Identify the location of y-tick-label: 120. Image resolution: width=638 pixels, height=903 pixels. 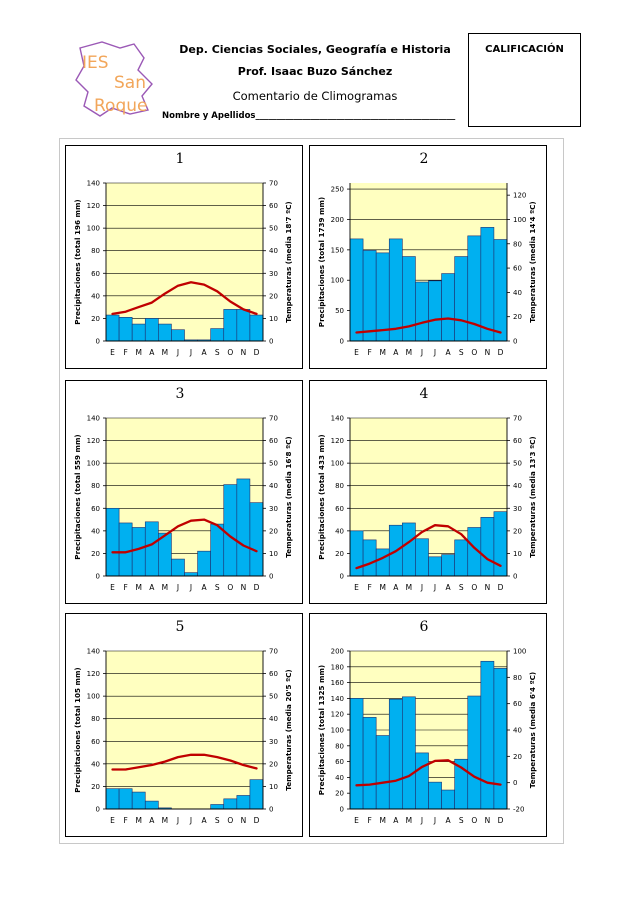
(93, 441).